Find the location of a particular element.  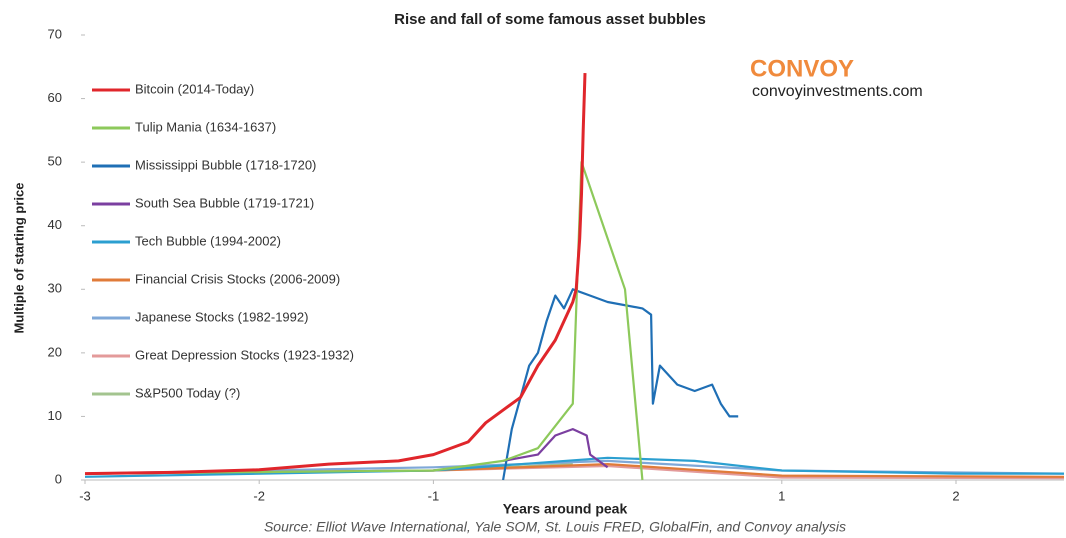

site: convoyinvestments.com is located at coordinates (837, 91).